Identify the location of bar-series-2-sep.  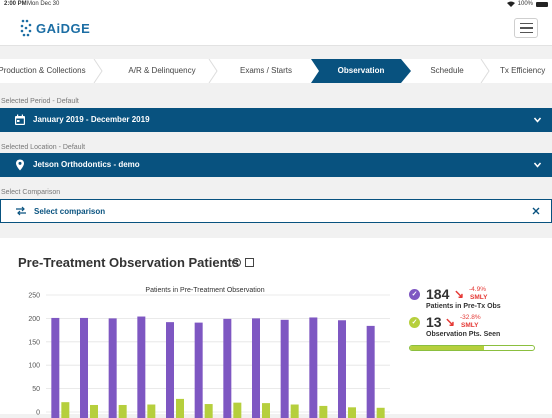
(294, 411).